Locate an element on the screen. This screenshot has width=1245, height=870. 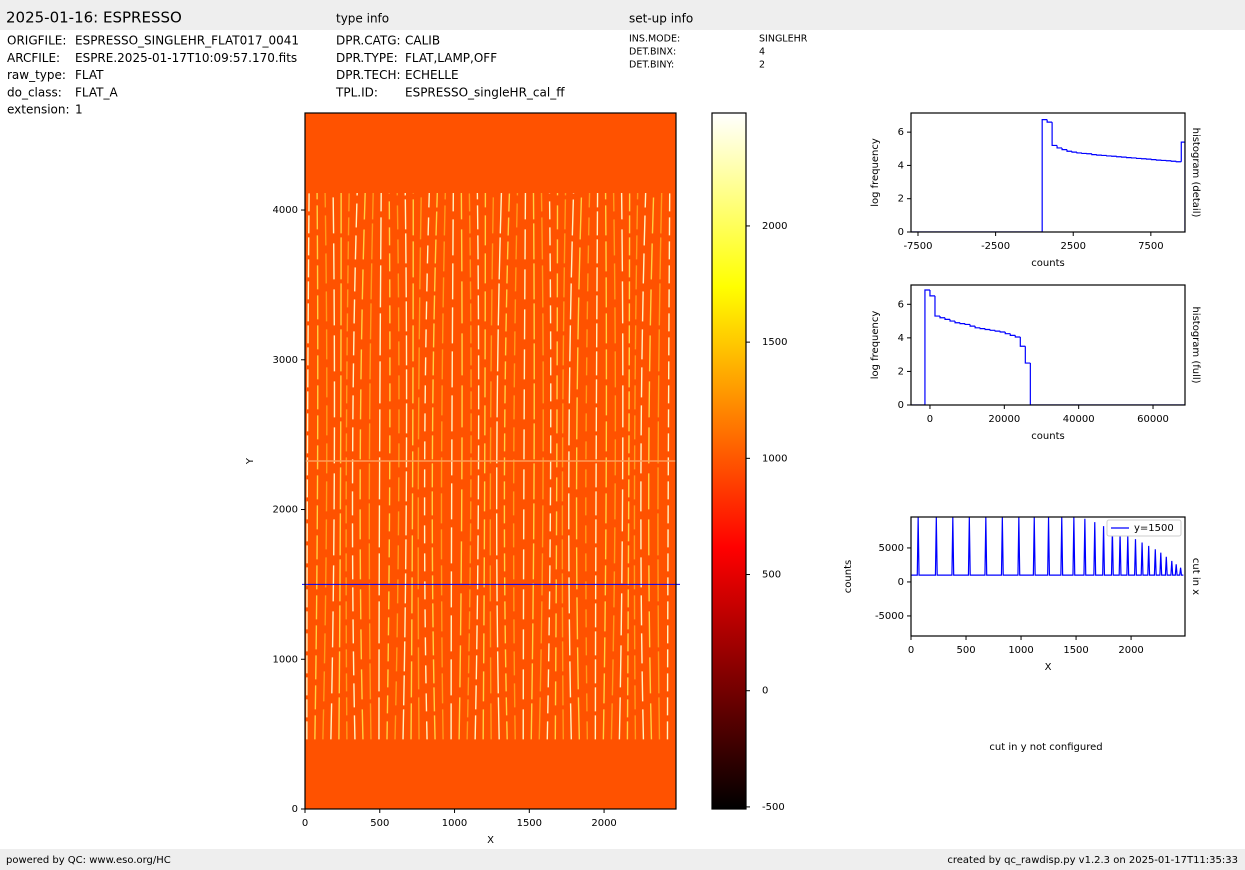
info-key: DET.BINX: is located at coordinates (652, 52).